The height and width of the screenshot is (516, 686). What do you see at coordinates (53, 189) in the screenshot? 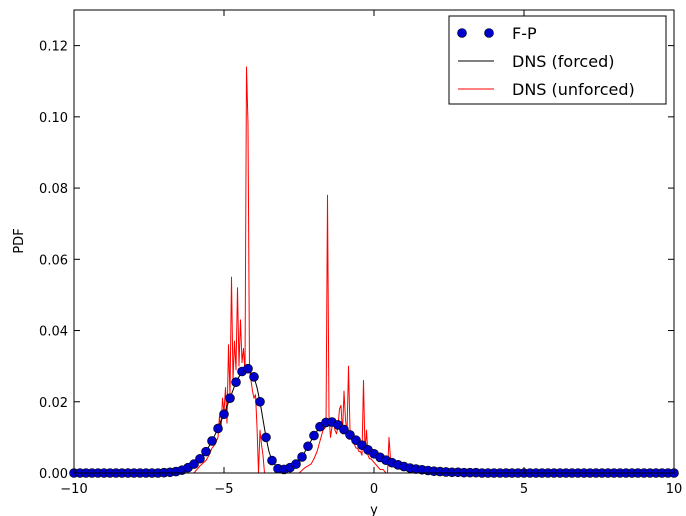
I see `y-tick-label: 0.08` at bounding box center [53, 189].